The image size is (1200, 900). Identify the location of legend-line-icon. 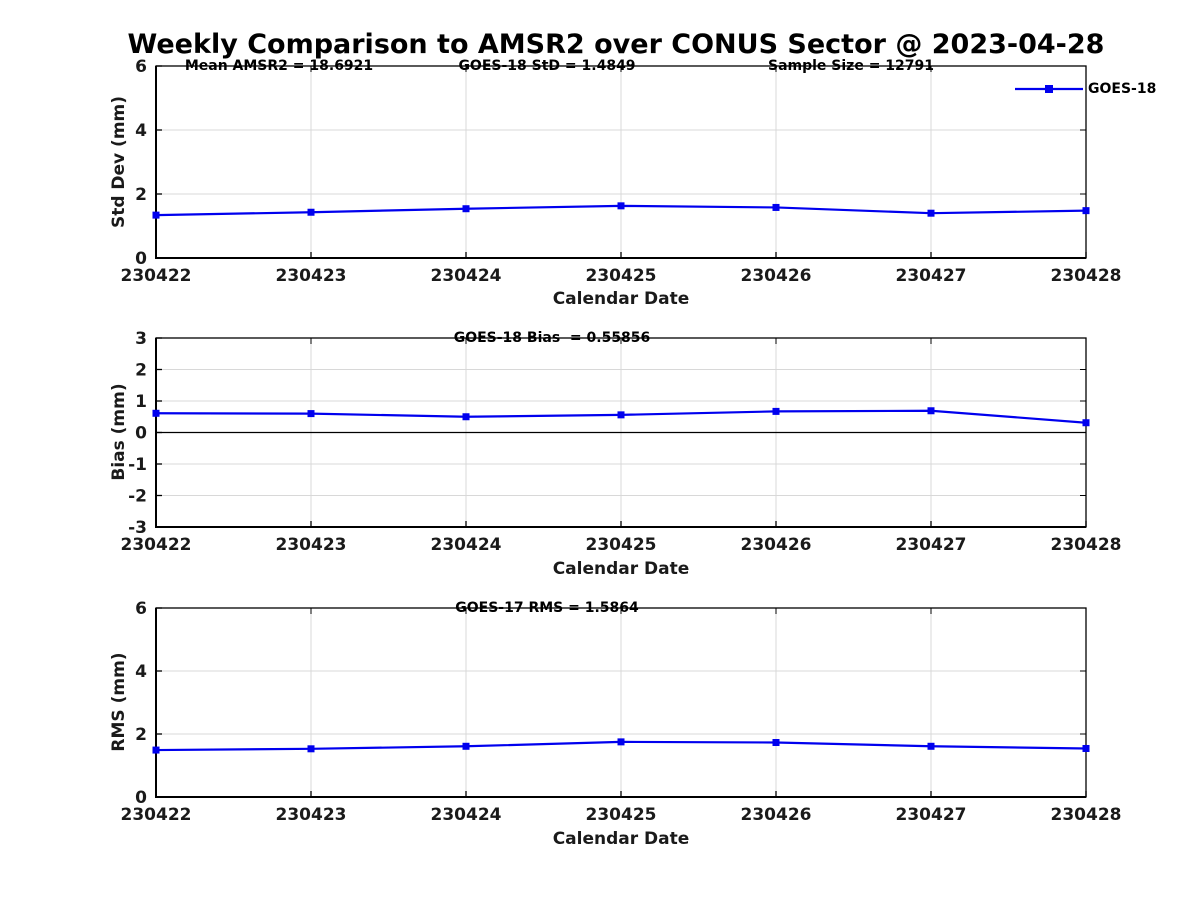
(1049, 89).